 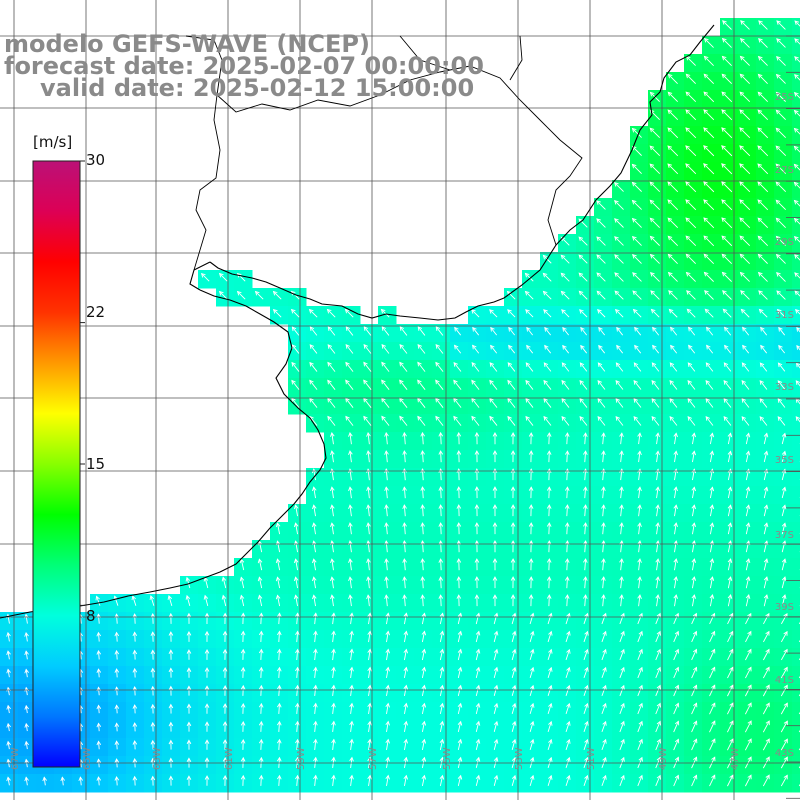 I want to click on colorbar-label-bg, so click(x=55, y=143).